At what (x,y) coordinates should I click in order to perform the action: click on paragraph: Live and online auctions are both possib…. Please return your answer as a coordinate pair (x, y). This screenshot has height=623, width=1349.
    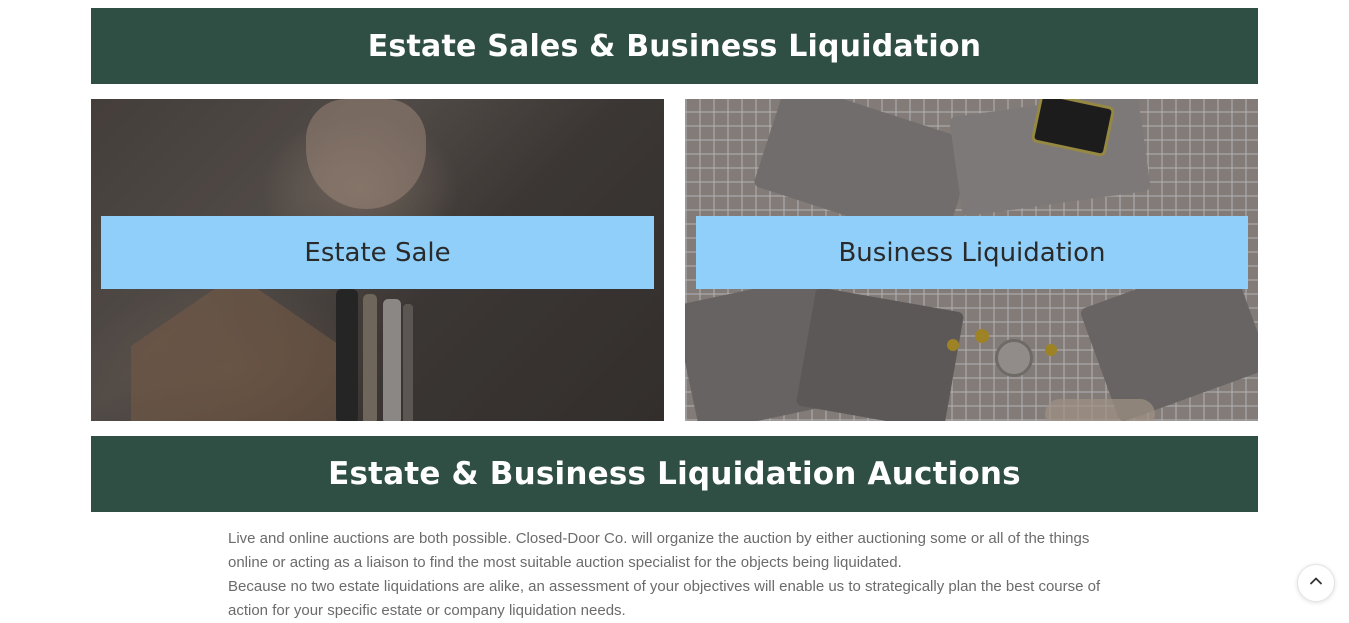
    Looking at the image, I should click on (659, 550).